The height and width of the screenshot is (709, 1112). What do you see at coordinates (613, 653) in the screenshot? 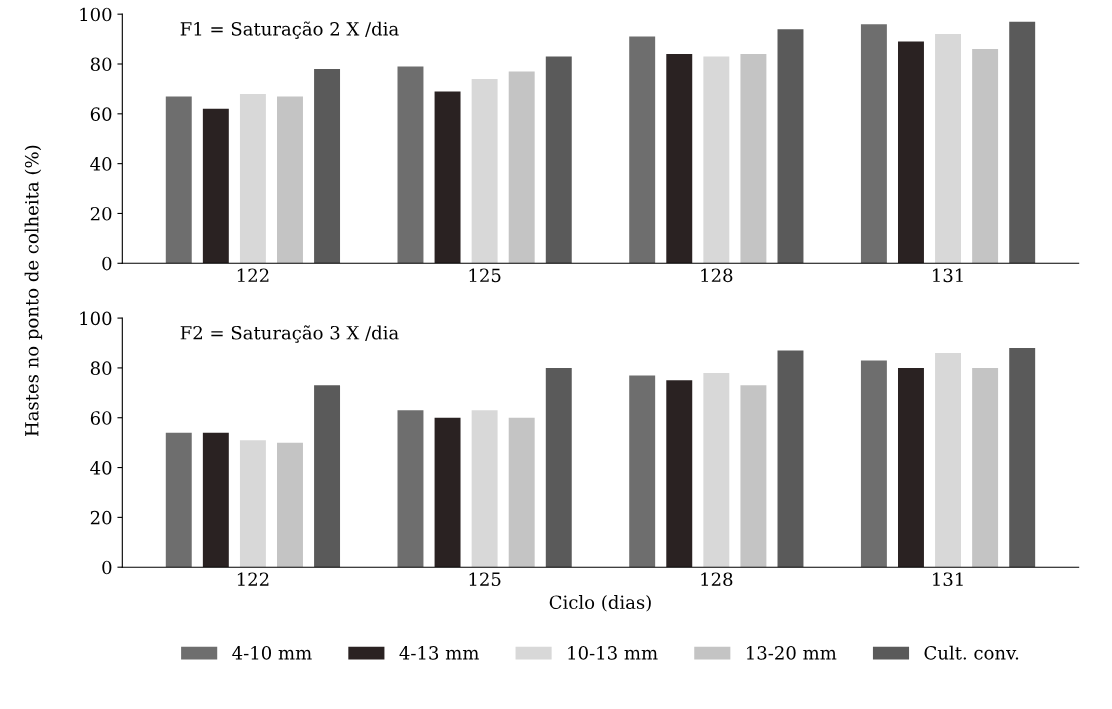
I see `legend-label: 10-13 mm` at bounding box center [613, 653].